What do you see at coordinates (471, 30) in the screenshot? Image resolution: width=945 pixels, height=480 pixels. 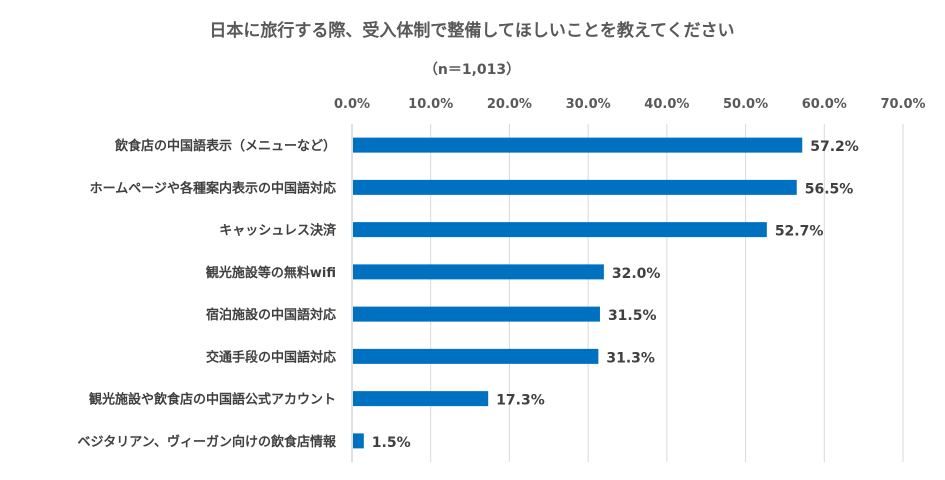 I see `chart-title: 日本に旅行する際、受入体制で整備してほしいことを教えてください` at bounding box center [471, 30].